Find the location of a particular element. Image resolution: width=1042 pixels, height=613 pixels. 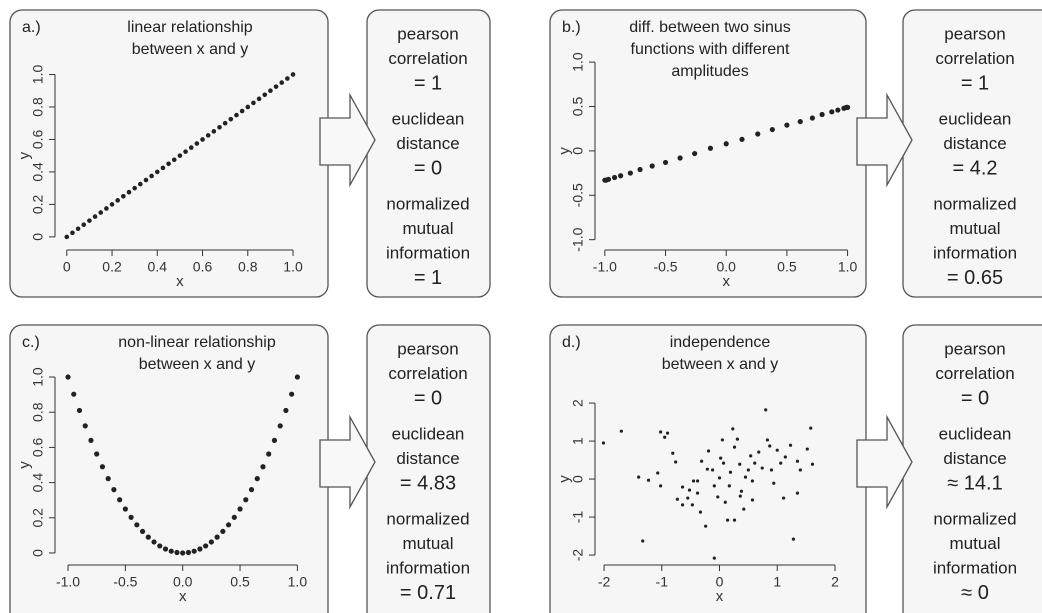

x-tick-label: -0.5 is located at coordinates (125, 582).